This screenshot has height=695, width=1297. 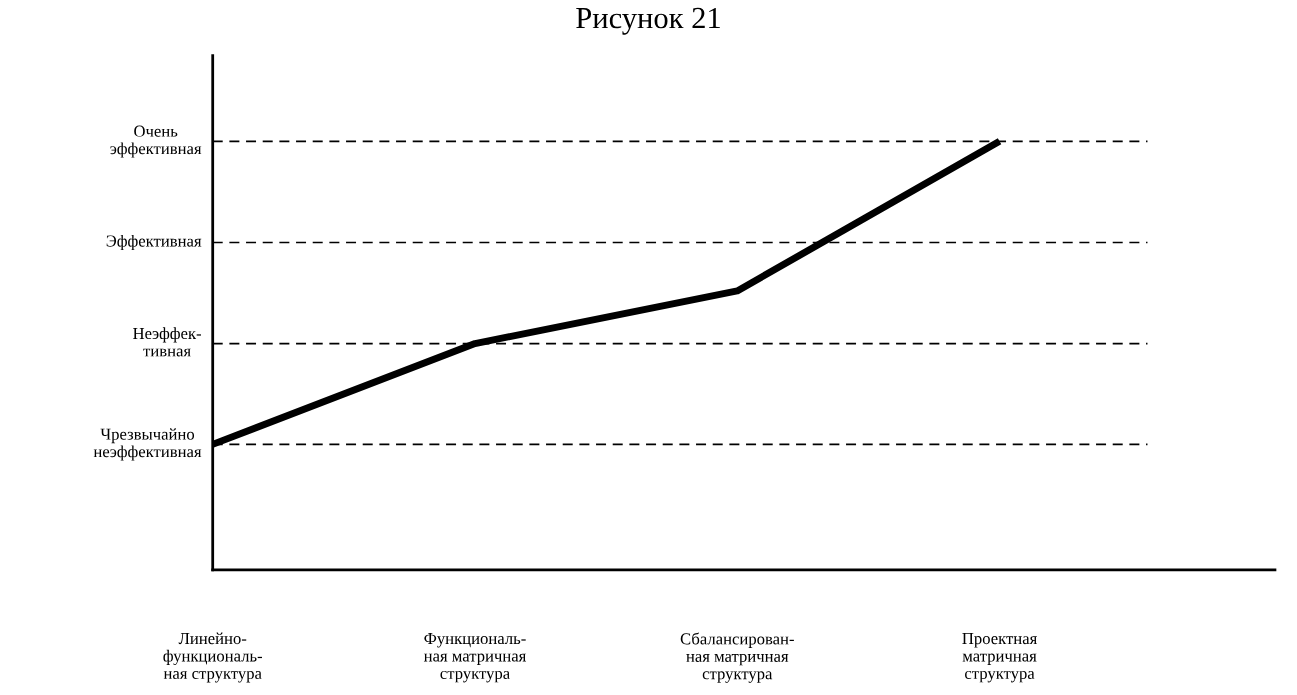 What do you see at coordinates (147, 444) in the screenshot?
I see `ref-line-label: Чрезвычайно неэффективная` at bounding box center [147, 444].